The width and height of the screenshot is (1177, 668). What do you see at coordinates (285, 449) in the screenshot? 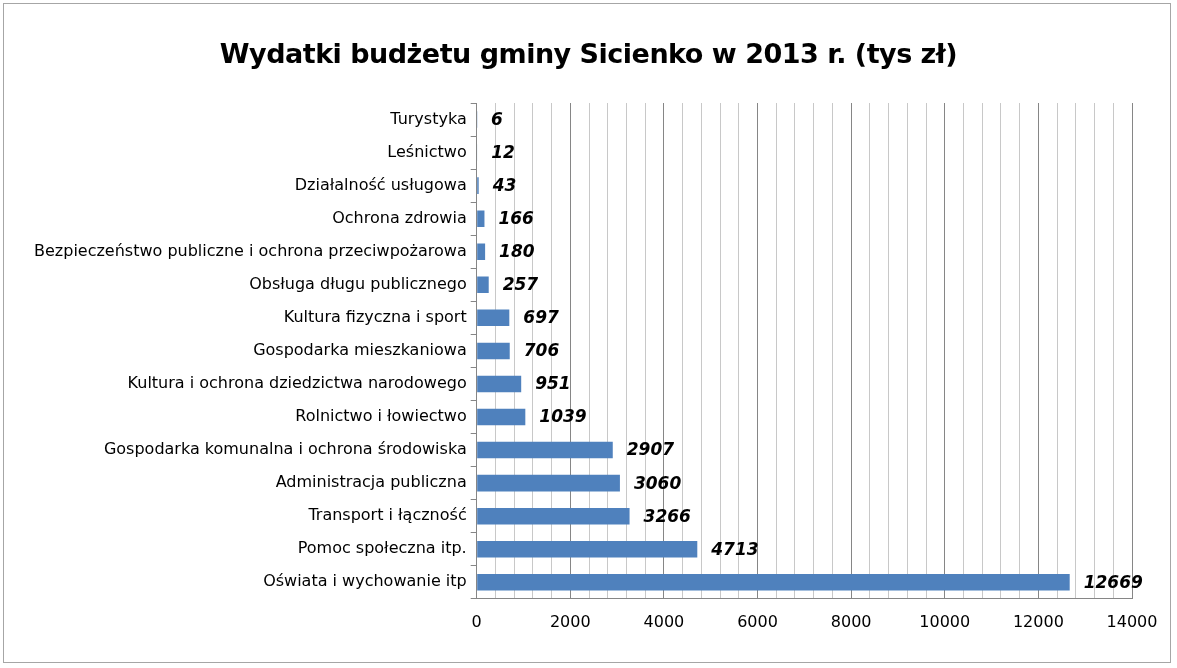
I see `y-tick-label: Gospodarka komunalna i ochrona środowiska` at bounding box center [285, 449].